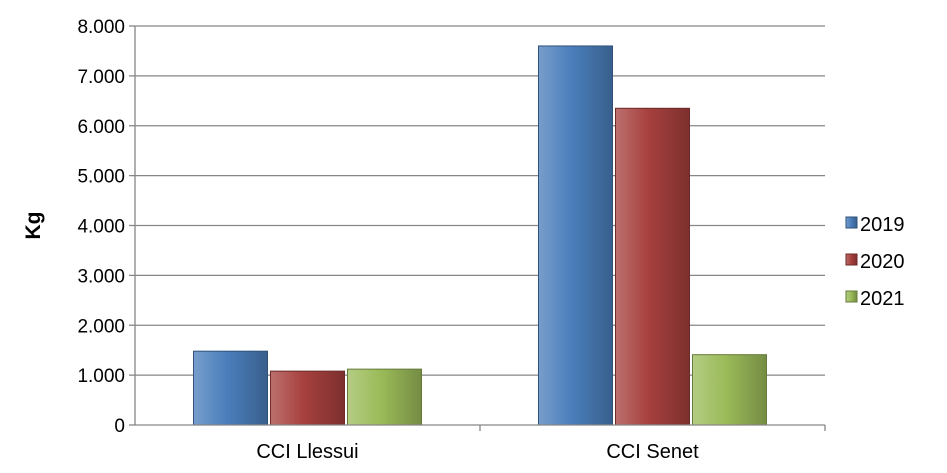  I want to click on legend-label: 2019, so click(882, 225).